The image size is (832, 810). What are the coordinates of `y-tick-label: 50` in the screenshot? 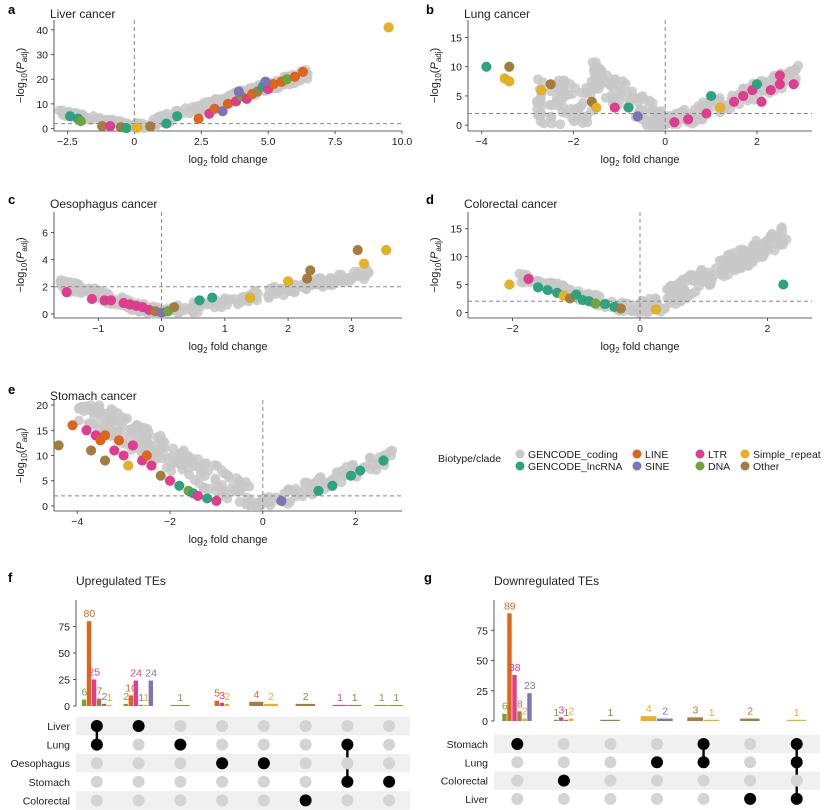 It's located at (64, 654).